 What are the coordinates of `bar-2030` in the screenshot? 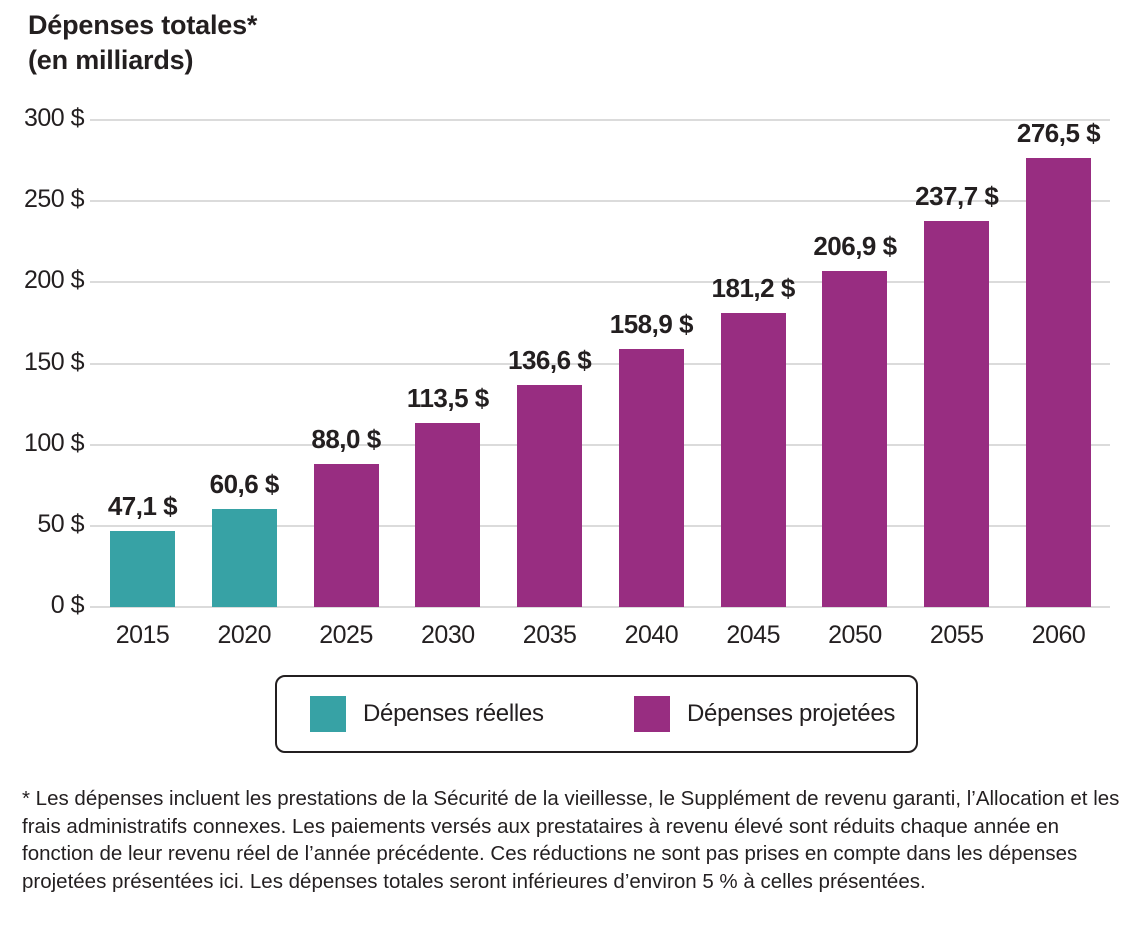 It's located at (448, 514).